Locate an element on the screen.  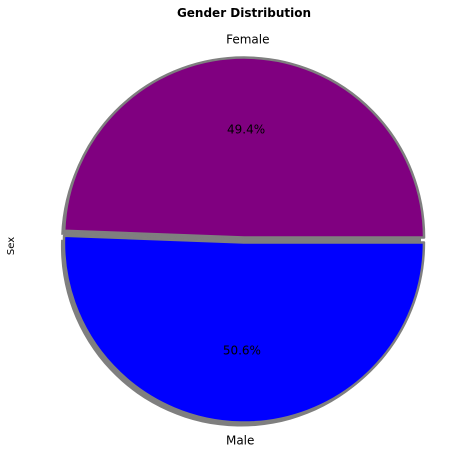
slice-label-male: Male is located at coordinates (240, 441).